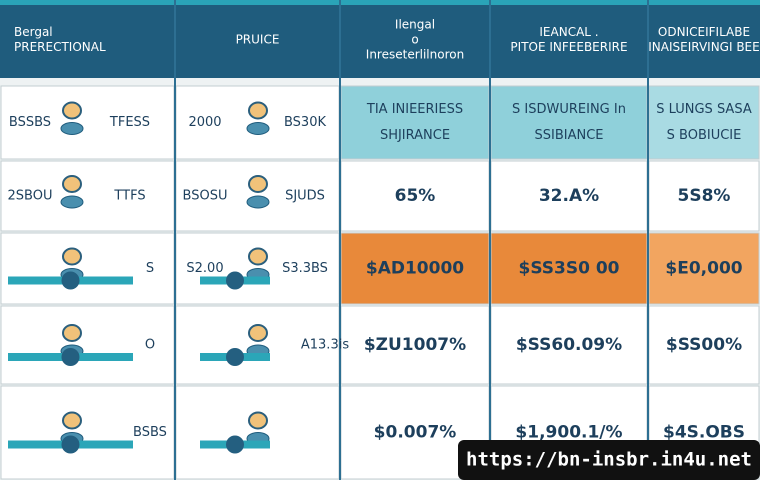 Image resolution: width=760 pixels, height=480 pixels. Describe the element at coordinates (305, 196) in the screenshot. I see `cell-text: SJUDS` at that location.